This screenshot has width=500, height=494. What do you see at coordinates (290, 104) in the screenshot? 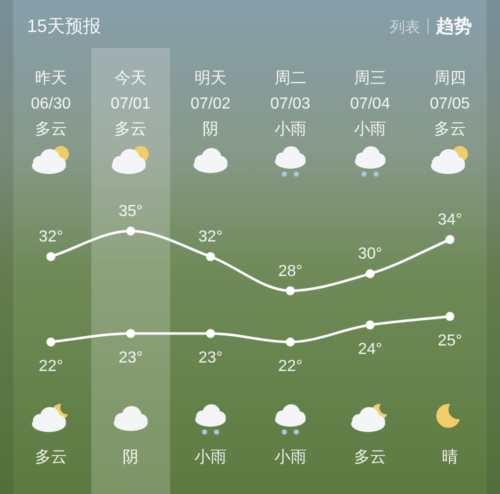
I see `x-tick-label: 周二 07/03 小雨` at bounding box center [290, 104].